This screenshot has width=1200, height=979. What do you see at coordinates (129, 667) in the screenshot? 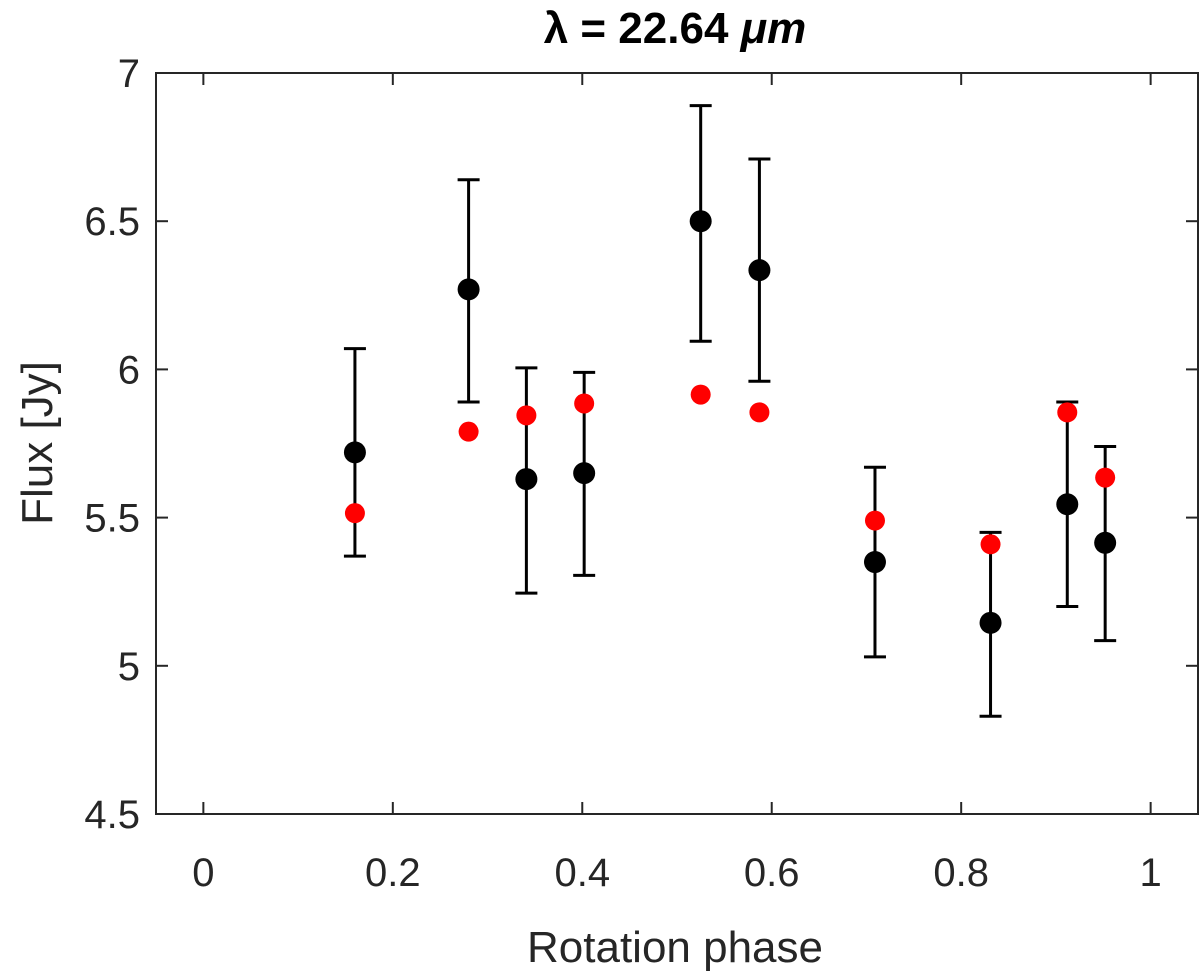
I see `y-tick-label: 5` at bounding box center [129, 667].